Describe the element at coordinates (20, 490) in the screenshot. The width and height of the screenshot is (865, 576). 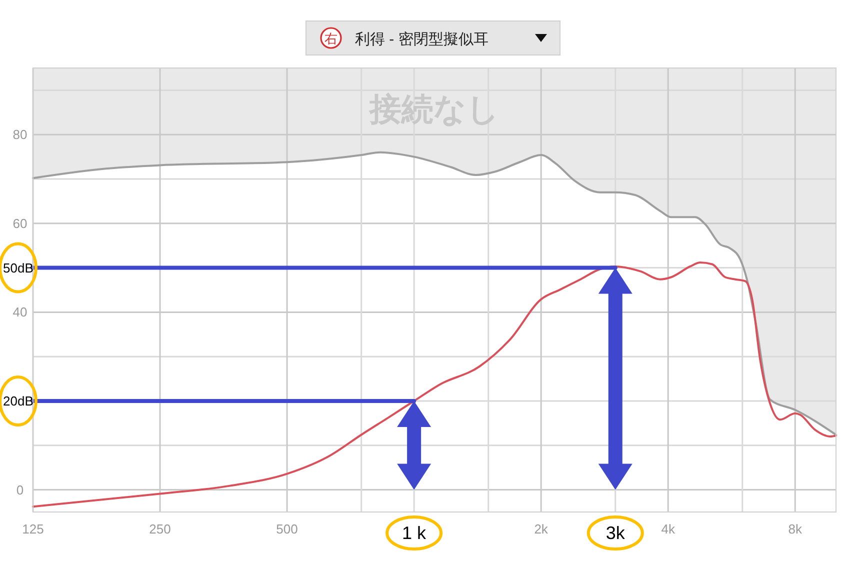
I see `y-tick-label: 0` at that location.